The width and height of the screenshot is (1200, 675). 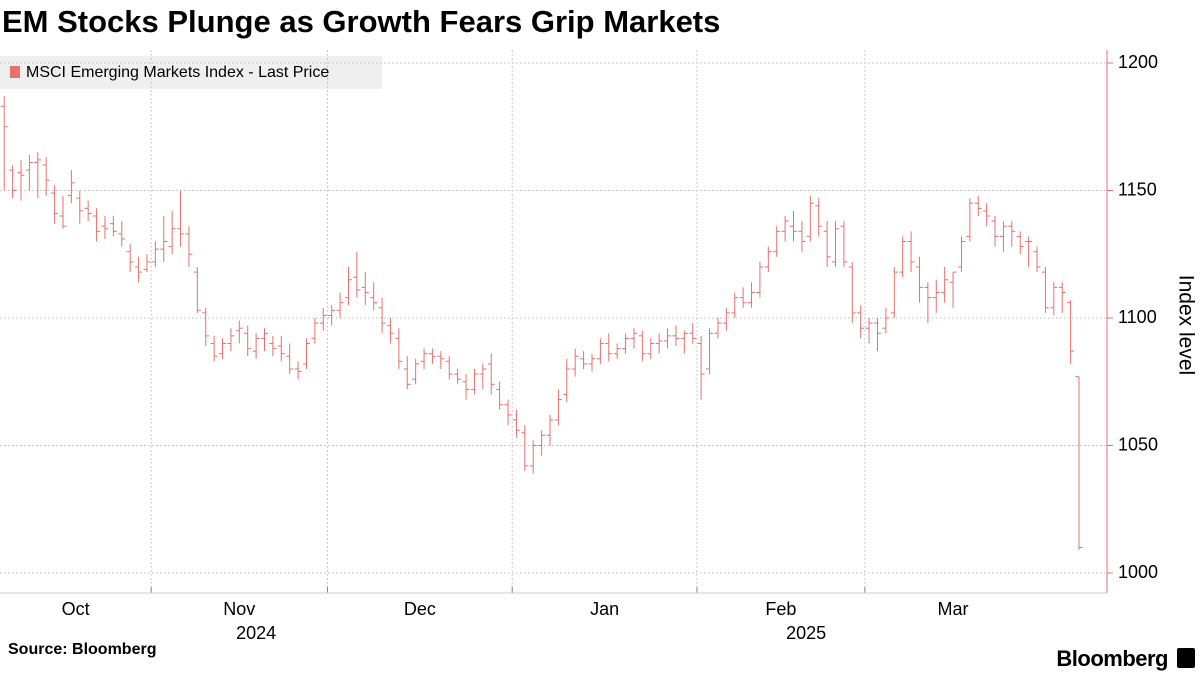 What do you see at coordinates (1185, 325) in the screenshot?
I see `y-axis-label: Index level` at bounding box center [1185, 325].